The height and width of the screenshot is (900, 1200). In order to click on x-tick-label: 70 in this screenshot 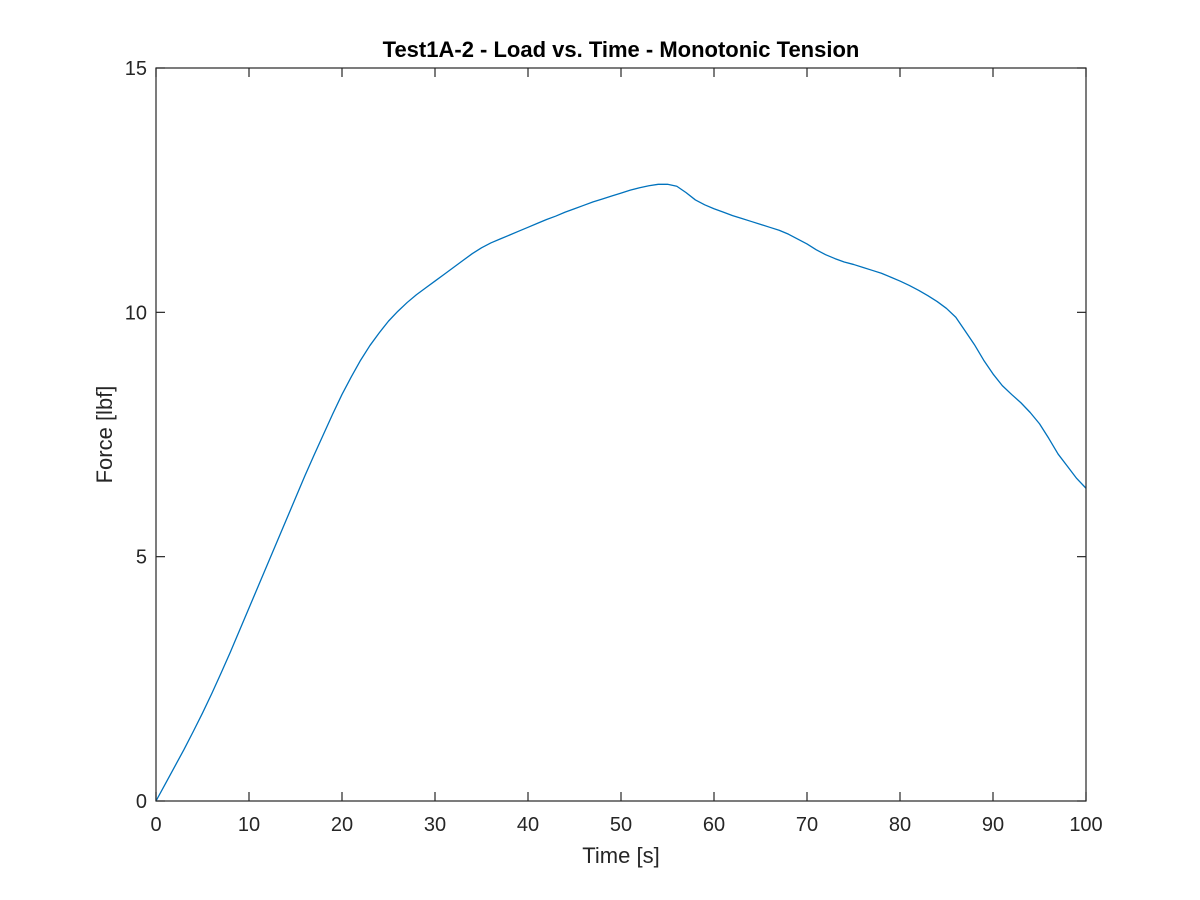, I will do `click(807, 825)`.